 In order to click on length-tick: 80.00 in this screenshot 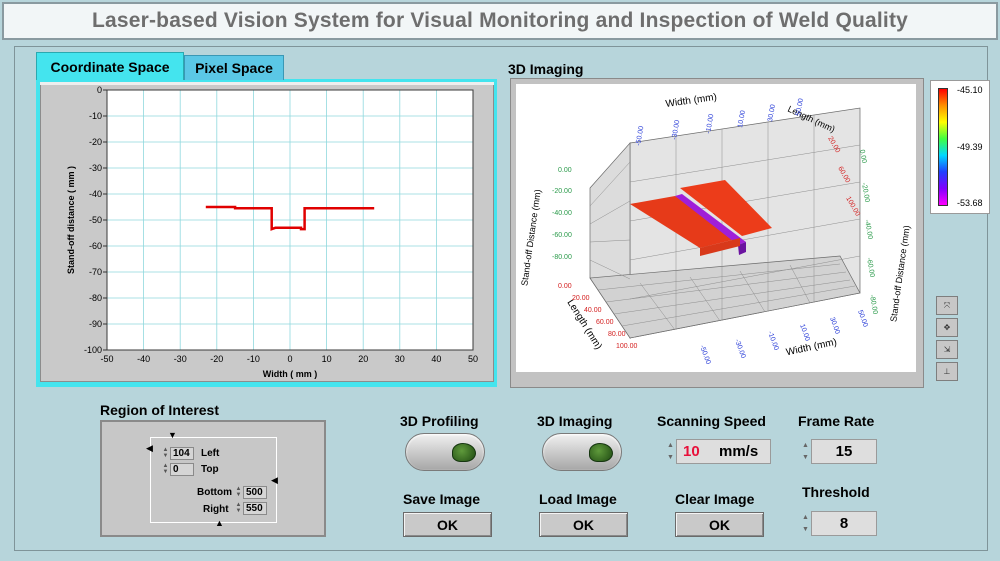, I will do `click(617, 334)`.